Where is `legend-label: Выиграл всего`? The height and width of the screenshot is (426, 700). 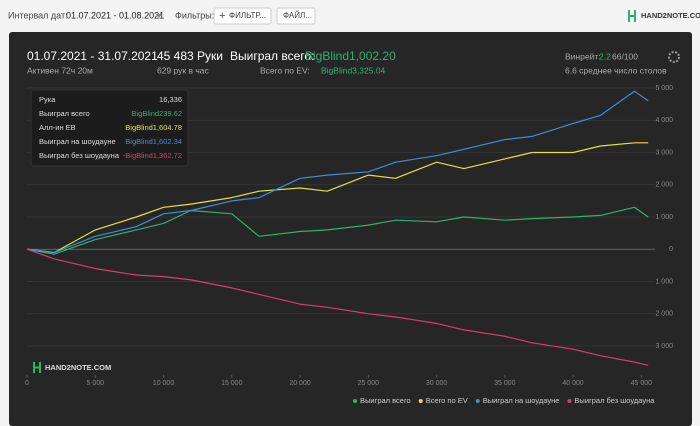
legend-label: Выиграл всего is located at coordinates (385, 400).